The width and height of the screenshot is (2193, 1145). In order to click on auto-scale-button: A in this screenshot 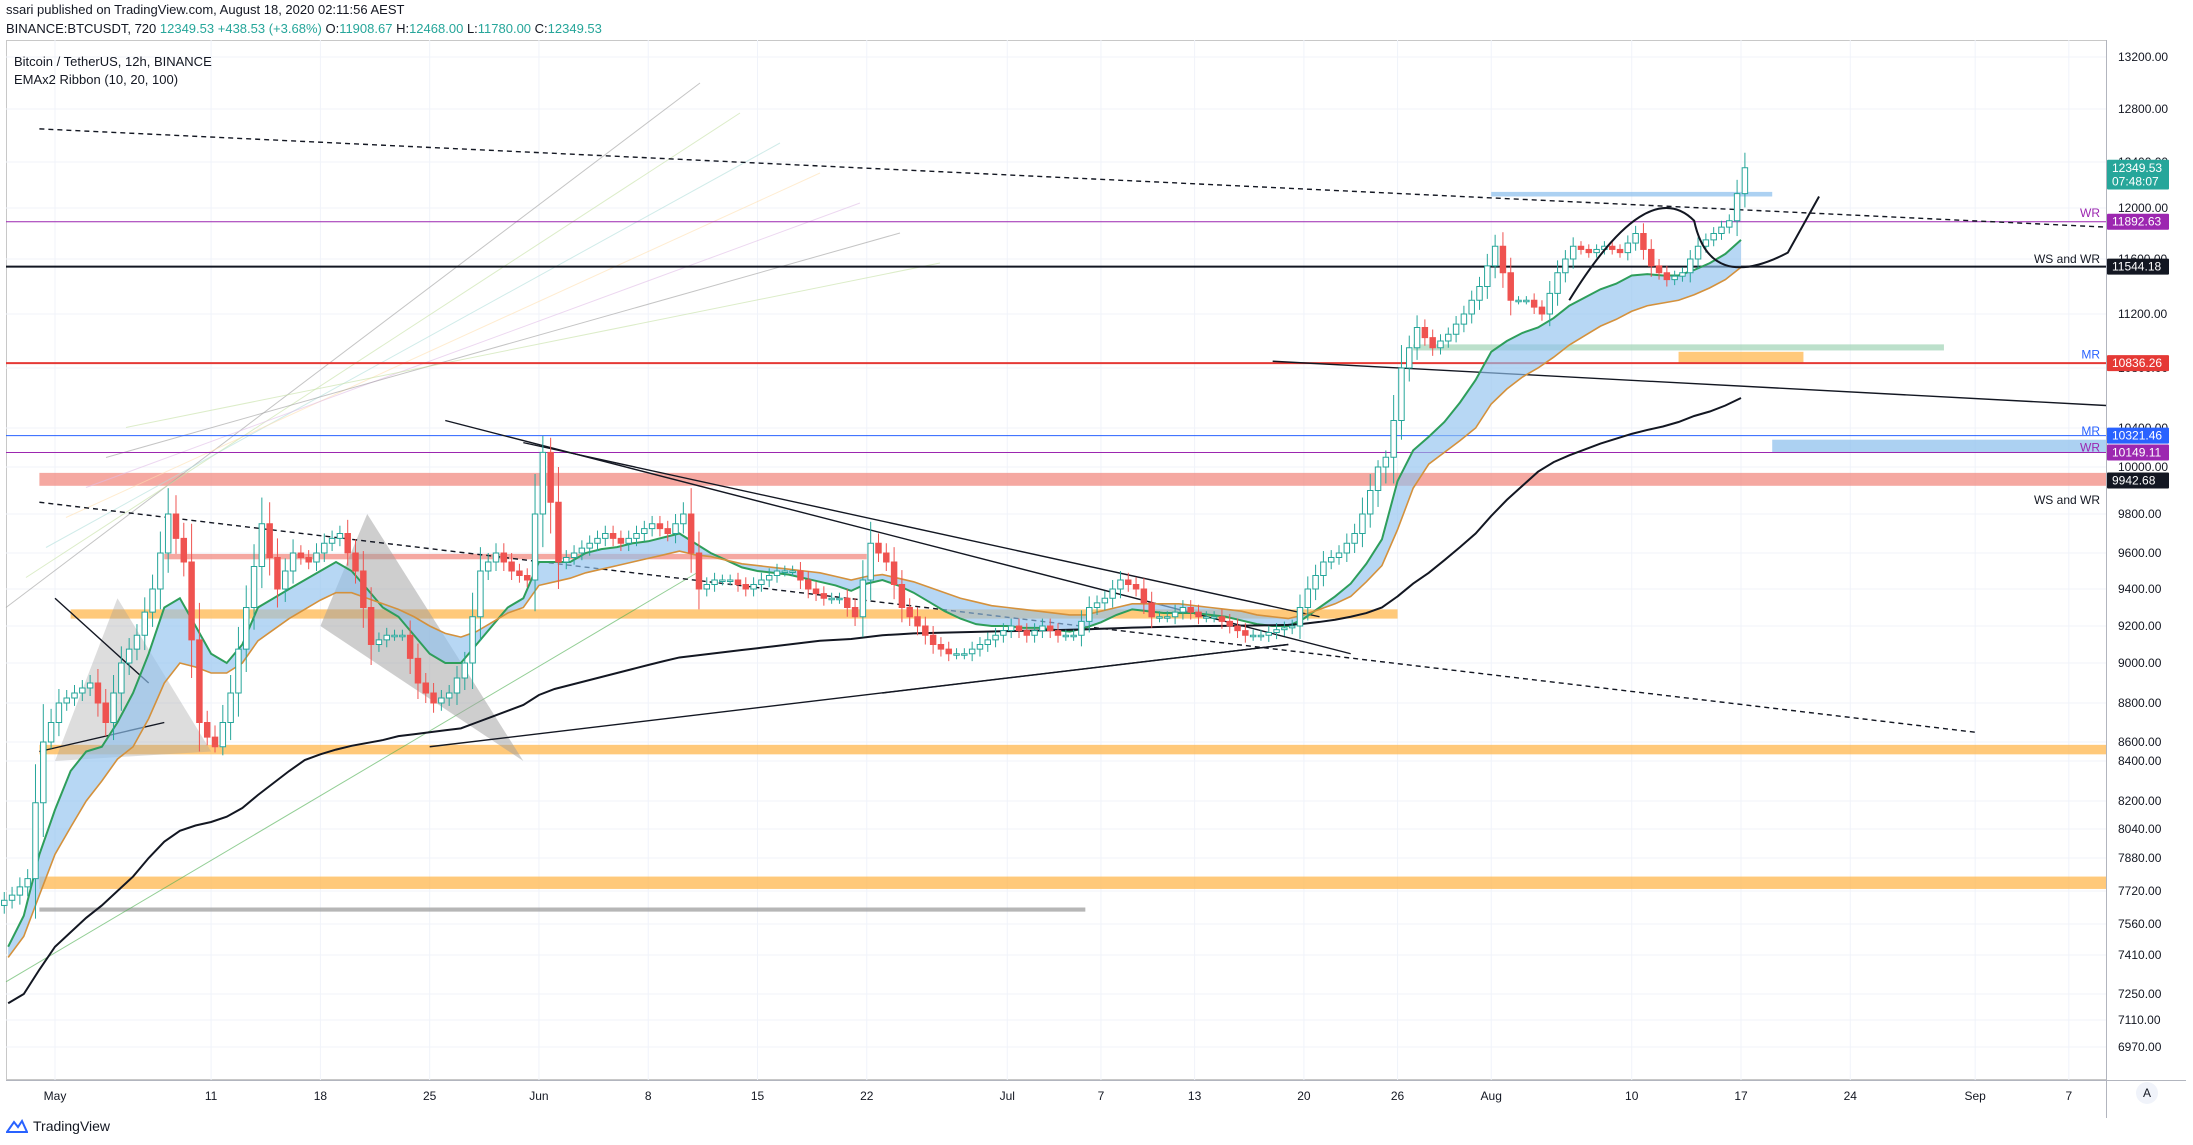, I will do `click(2147, 1093)`.